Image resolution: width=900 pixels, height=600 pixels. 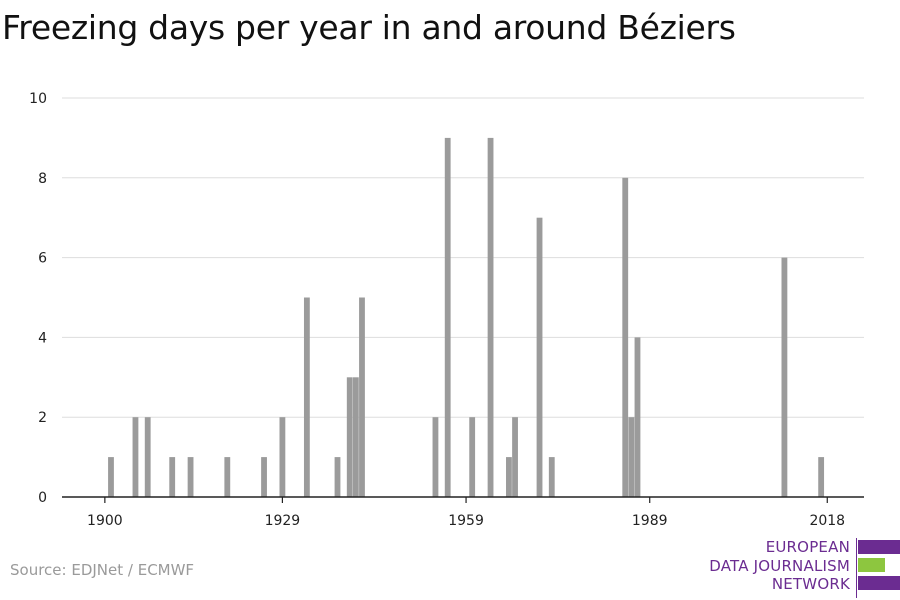 I want to click on x-tick-label: 2018, so click(x=827, y=521).